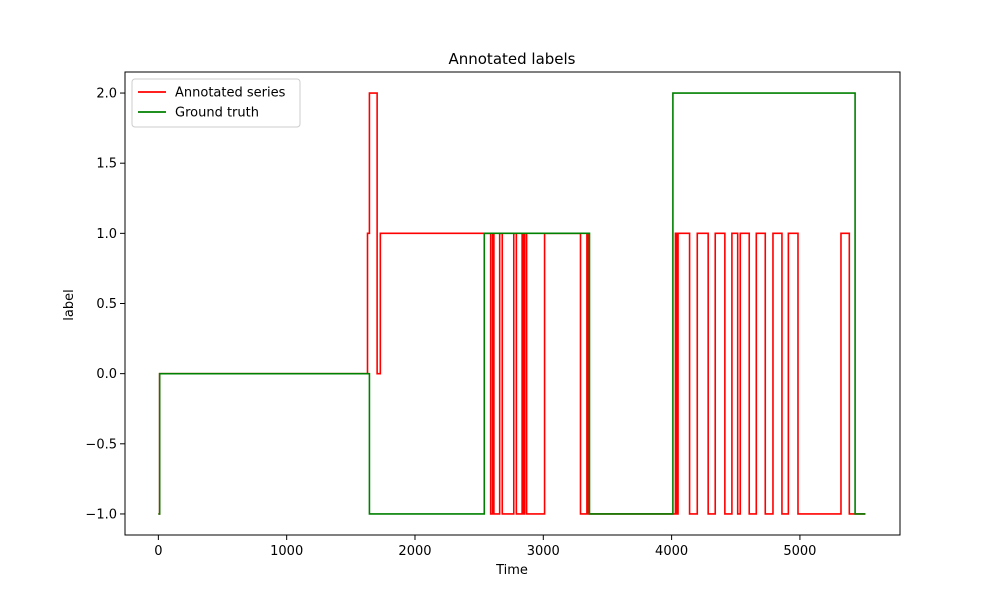  I want to click on legend-box, so click(216, 103).